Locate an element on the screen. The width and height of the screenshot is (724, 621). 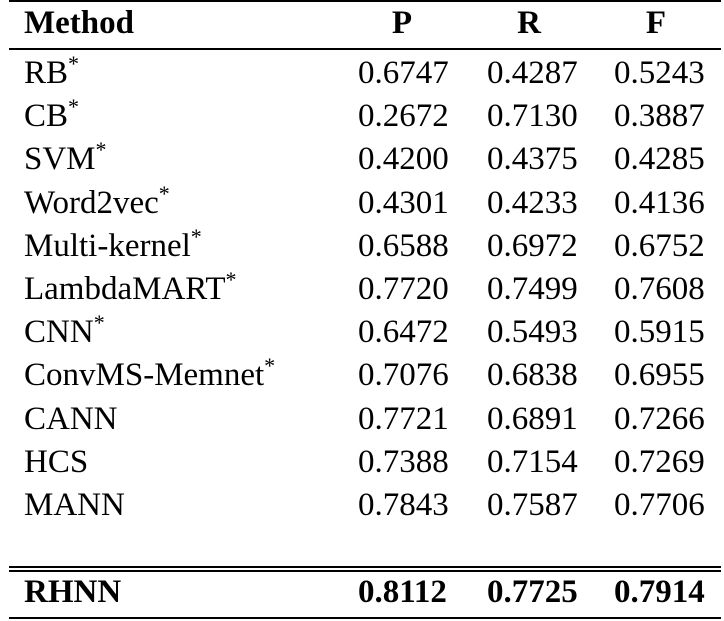
p-value: 0.4301 is located at coordinates (403, 202).